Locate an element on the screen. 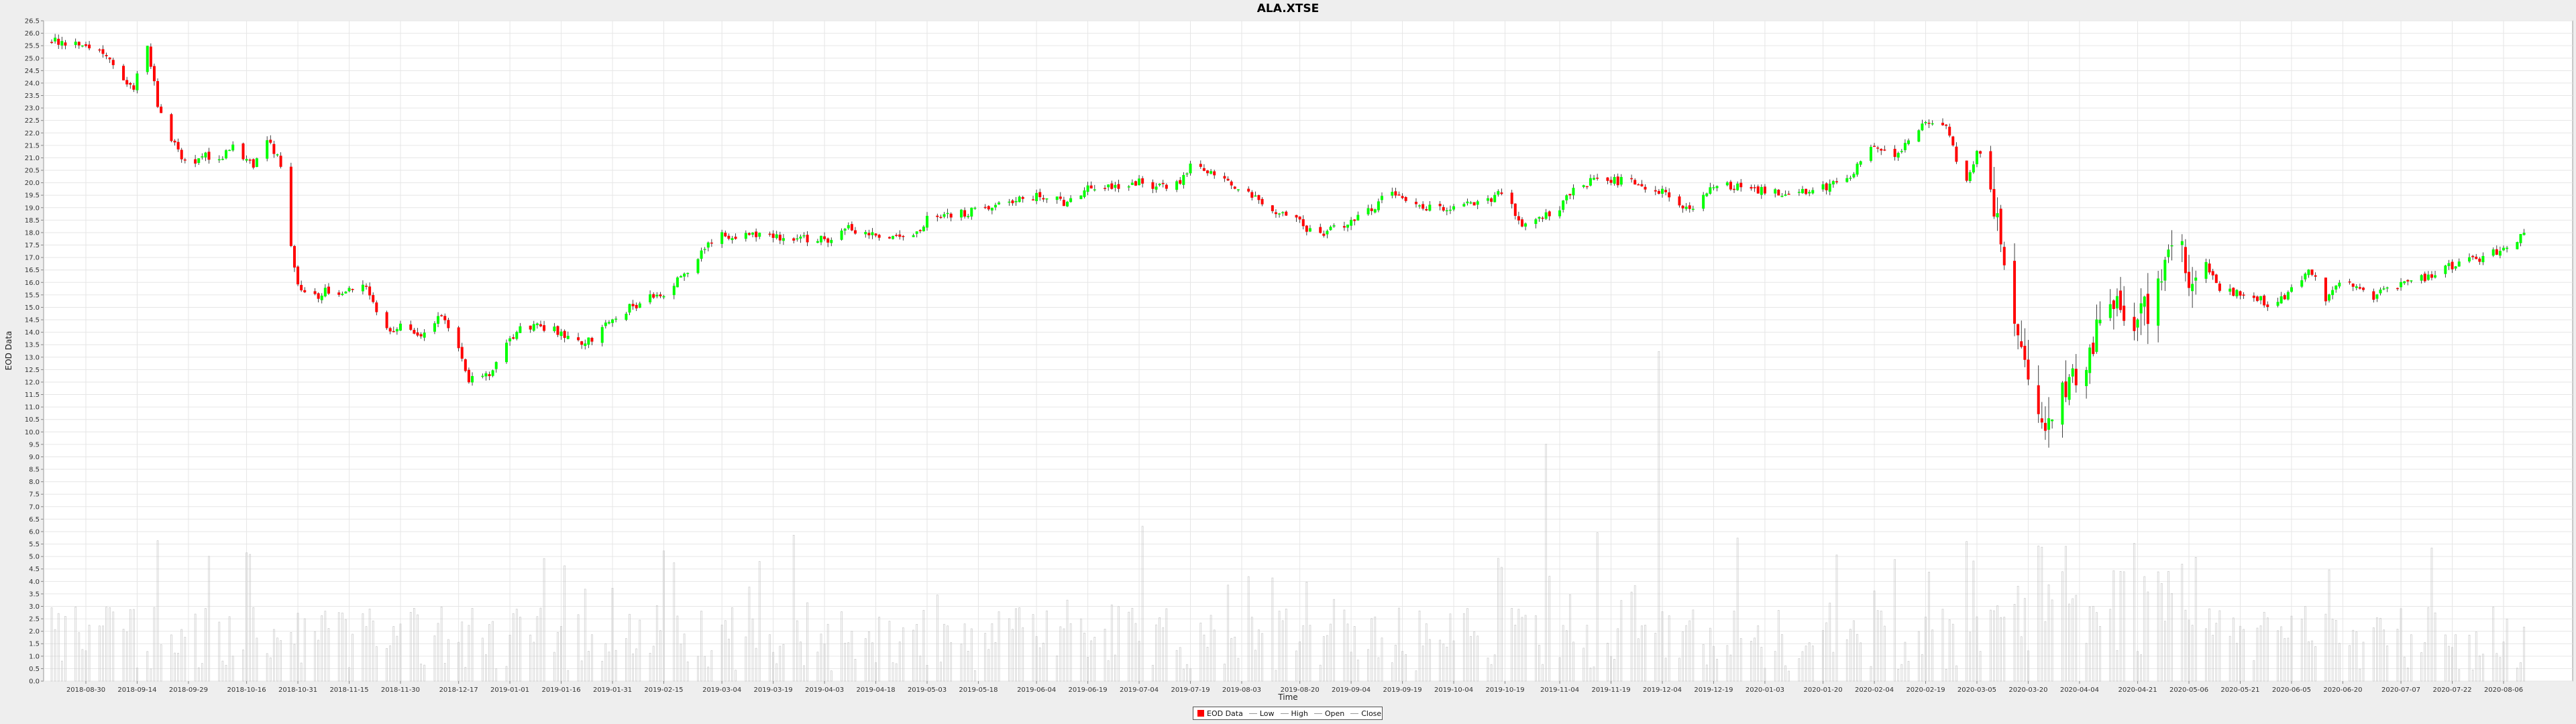 This screenshot has width=2576, height=724. y-tick-label: 17.5 is located at coordinates (32, 245).